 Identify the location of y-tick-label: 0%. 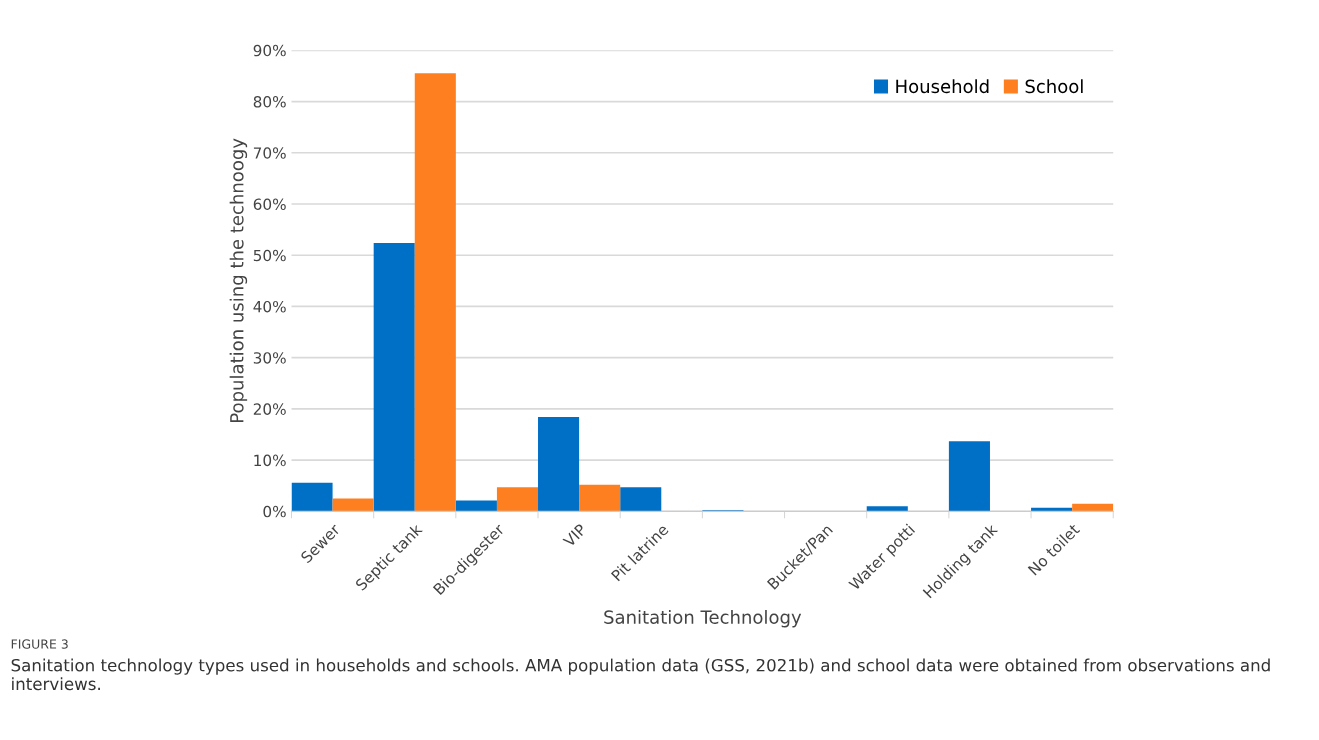
(274, 511).